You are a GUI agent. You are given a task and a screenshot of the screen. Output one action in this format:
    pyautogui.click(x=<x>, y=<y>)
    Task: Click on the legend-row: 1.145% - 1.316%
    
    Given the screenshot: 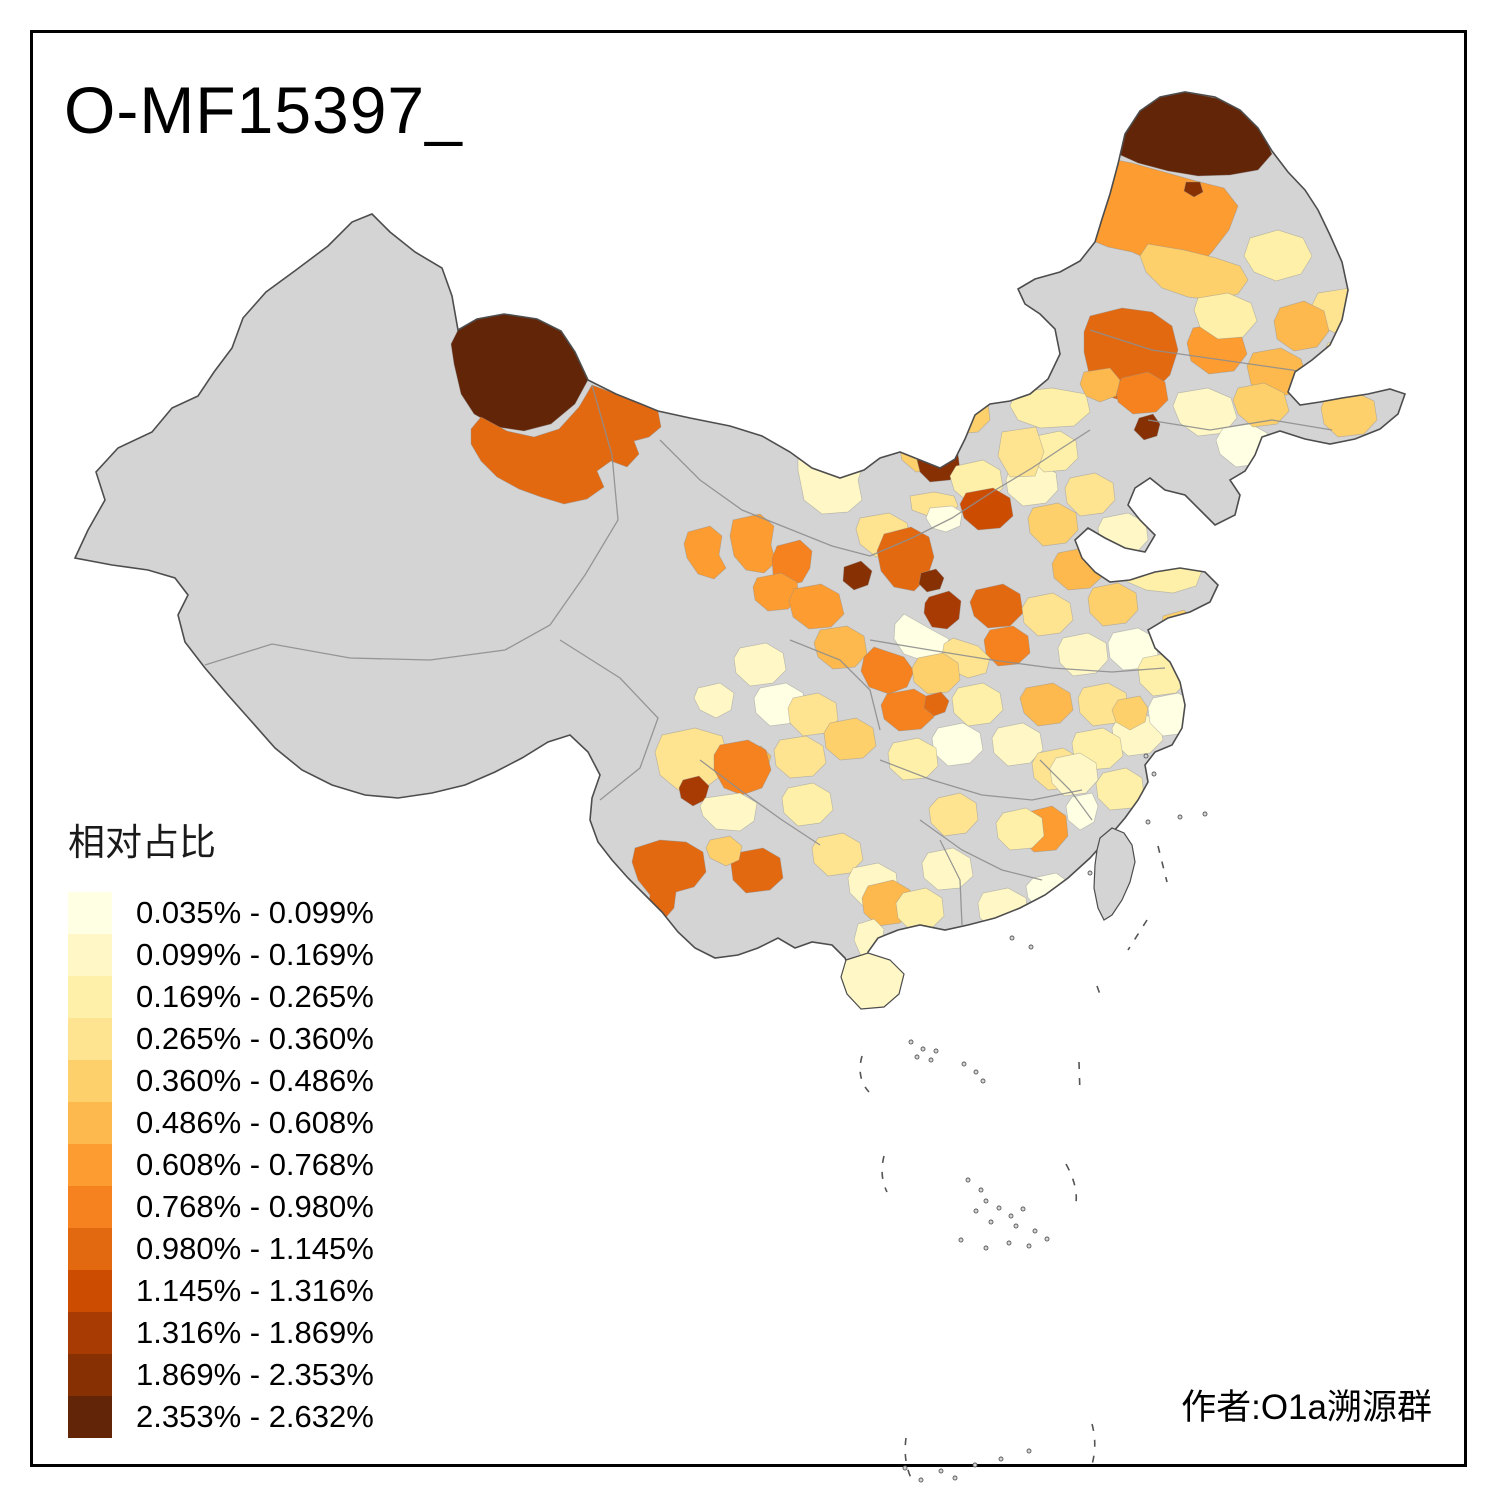 What is the action you would take?
    pyautogui.click(x=221, y=1291)
    